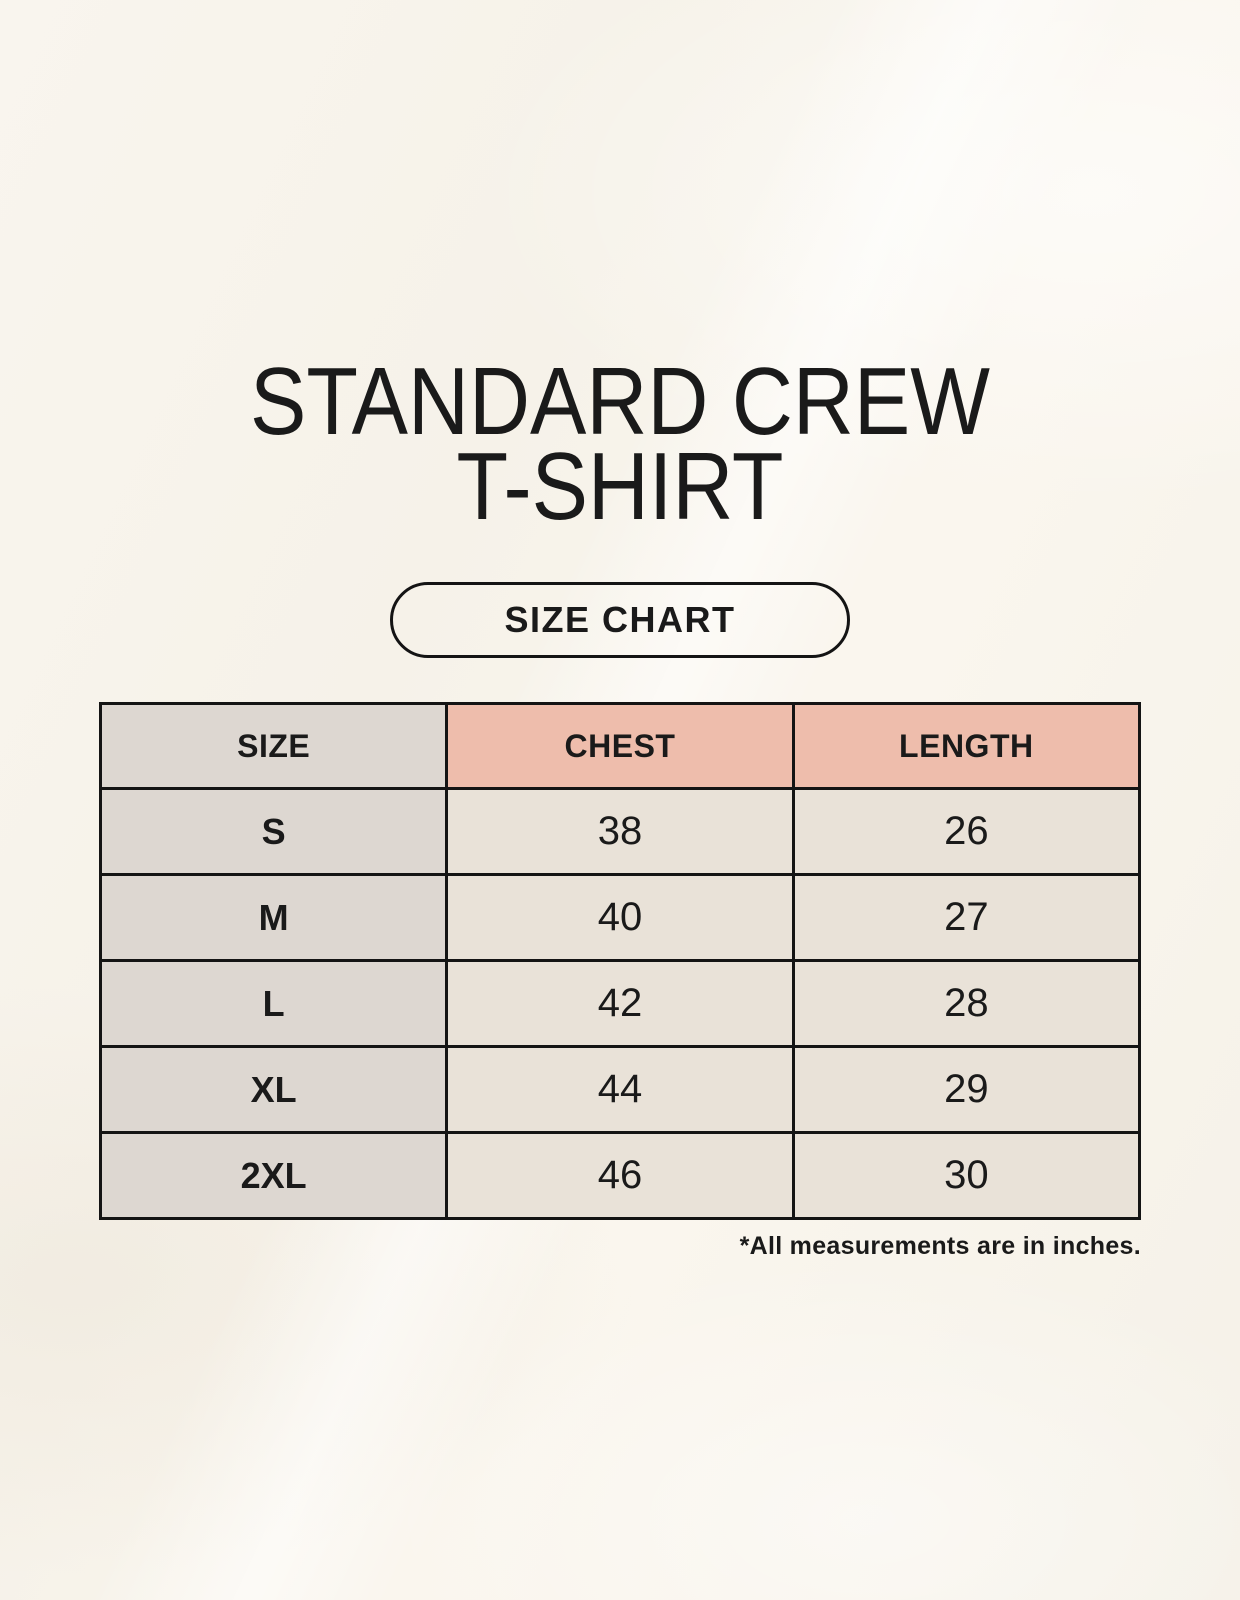 The height and width of the screenshot is (1600, 1240). I want to click on header-row: SIZE CHEST LENGTH, so click(620, 746).